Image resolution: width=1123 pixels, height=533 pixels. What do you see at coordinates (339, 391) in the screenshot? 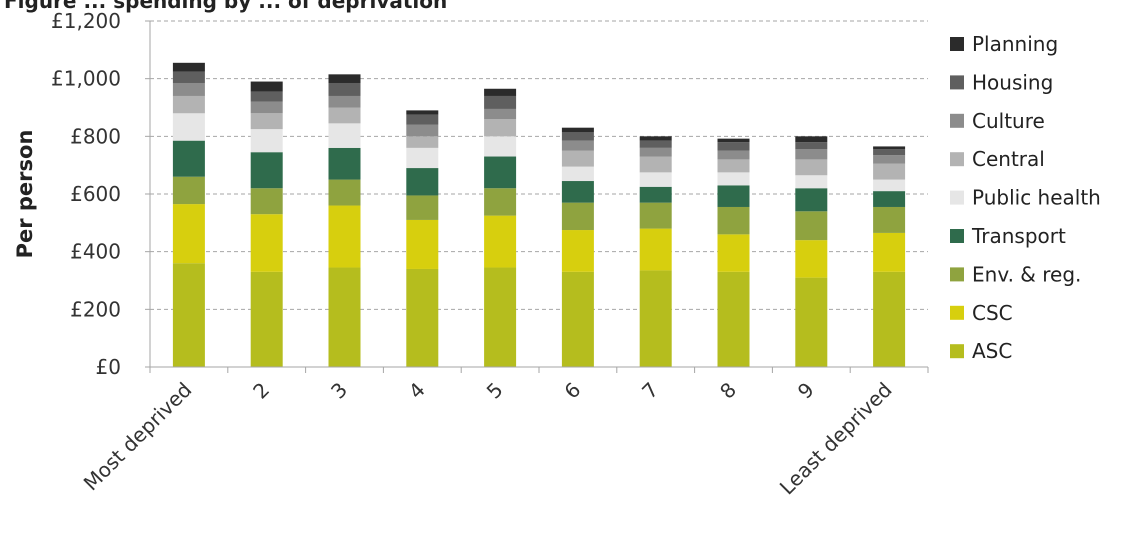
I see `x-tick-label: 3` at bounding box center [339, 391].